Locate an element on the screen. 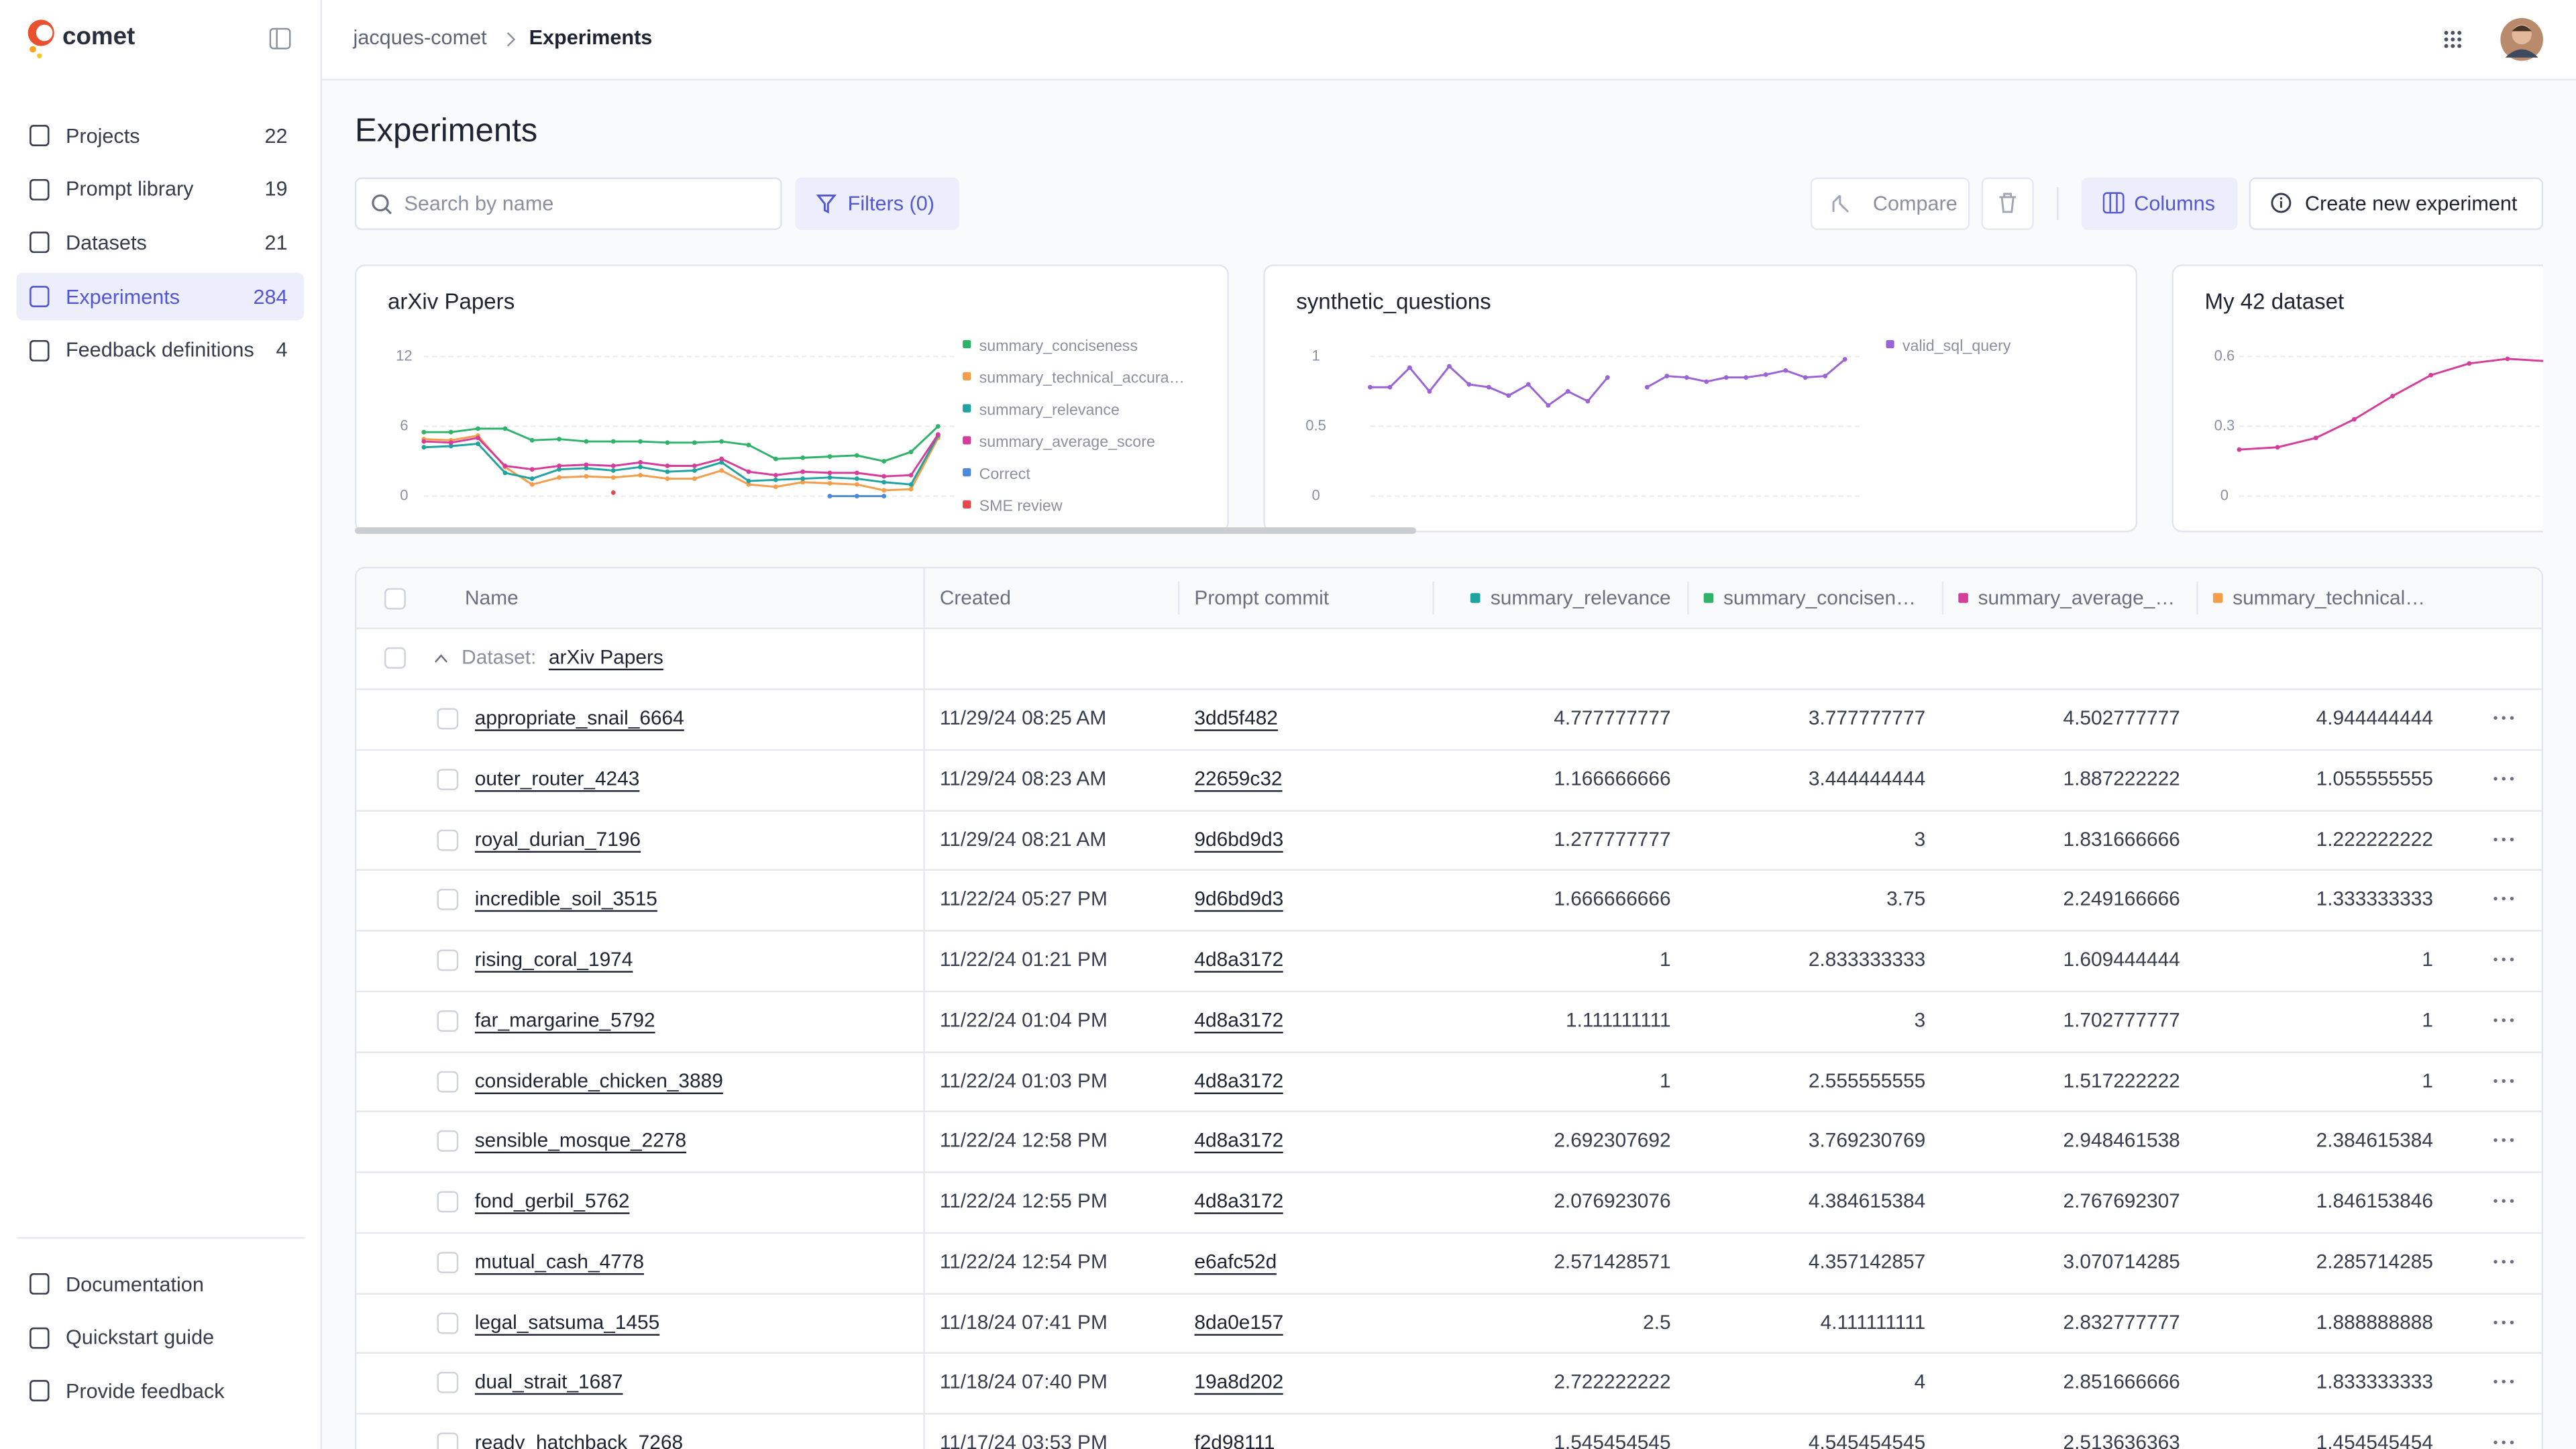  legend-swatch is located at coordinates (967, 344).